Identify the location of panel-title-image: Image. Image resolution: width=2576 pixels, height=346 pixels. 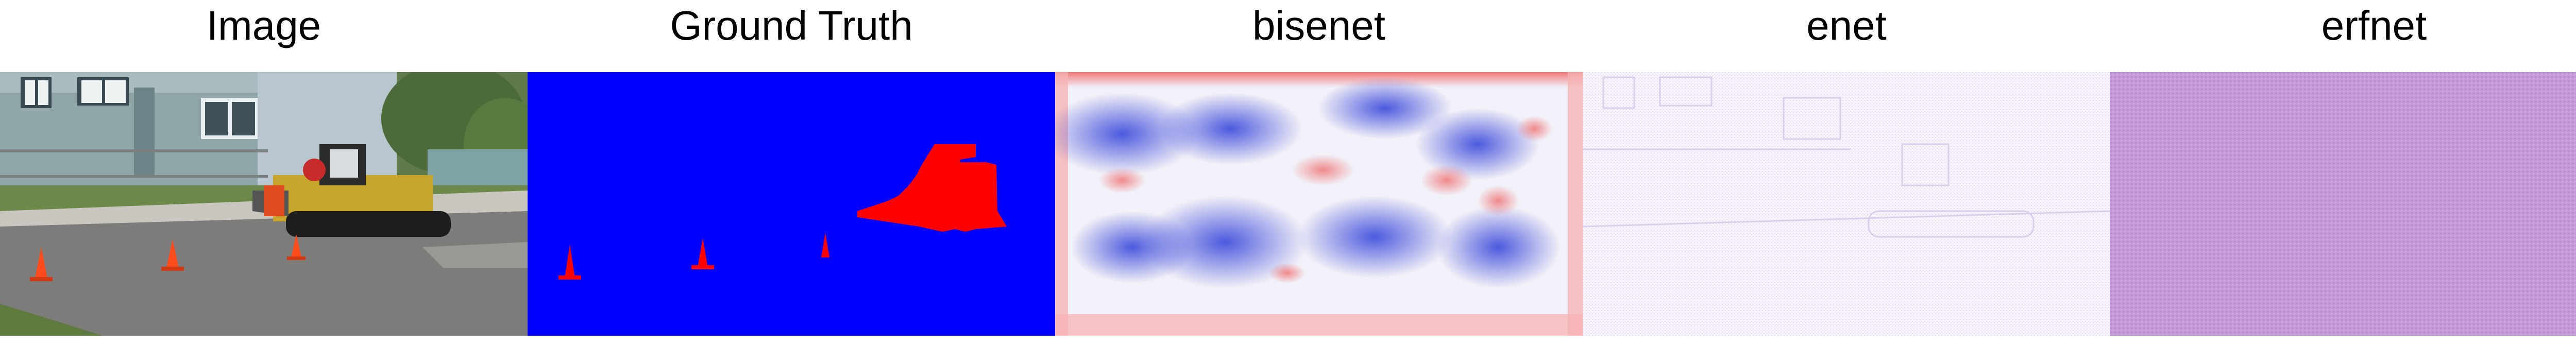
(263, 25).